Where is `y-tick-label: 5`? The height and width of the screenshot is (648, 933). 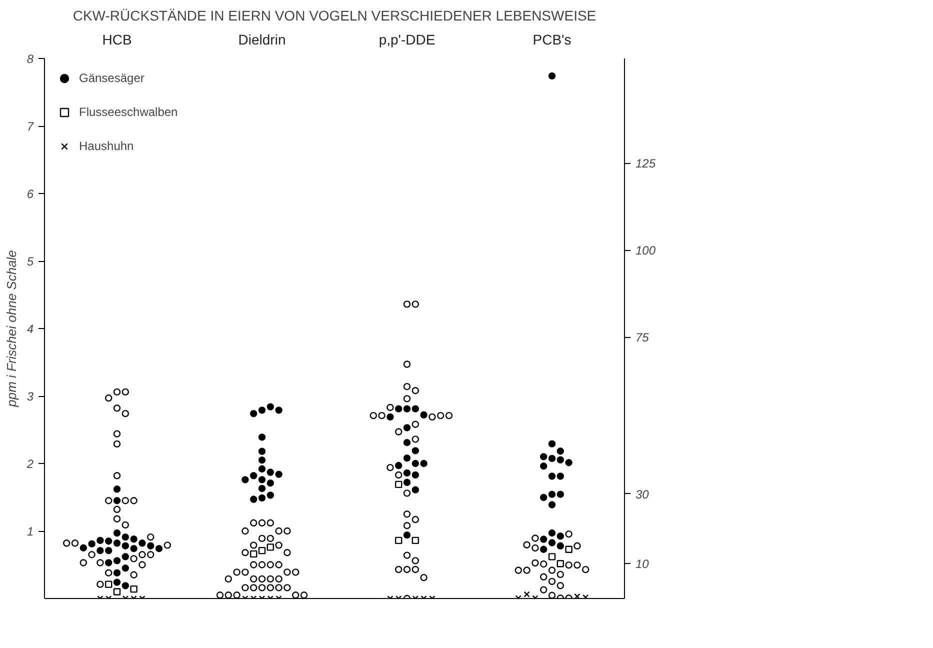 y-tick-label: 5 is located at coordinates (30, 261).